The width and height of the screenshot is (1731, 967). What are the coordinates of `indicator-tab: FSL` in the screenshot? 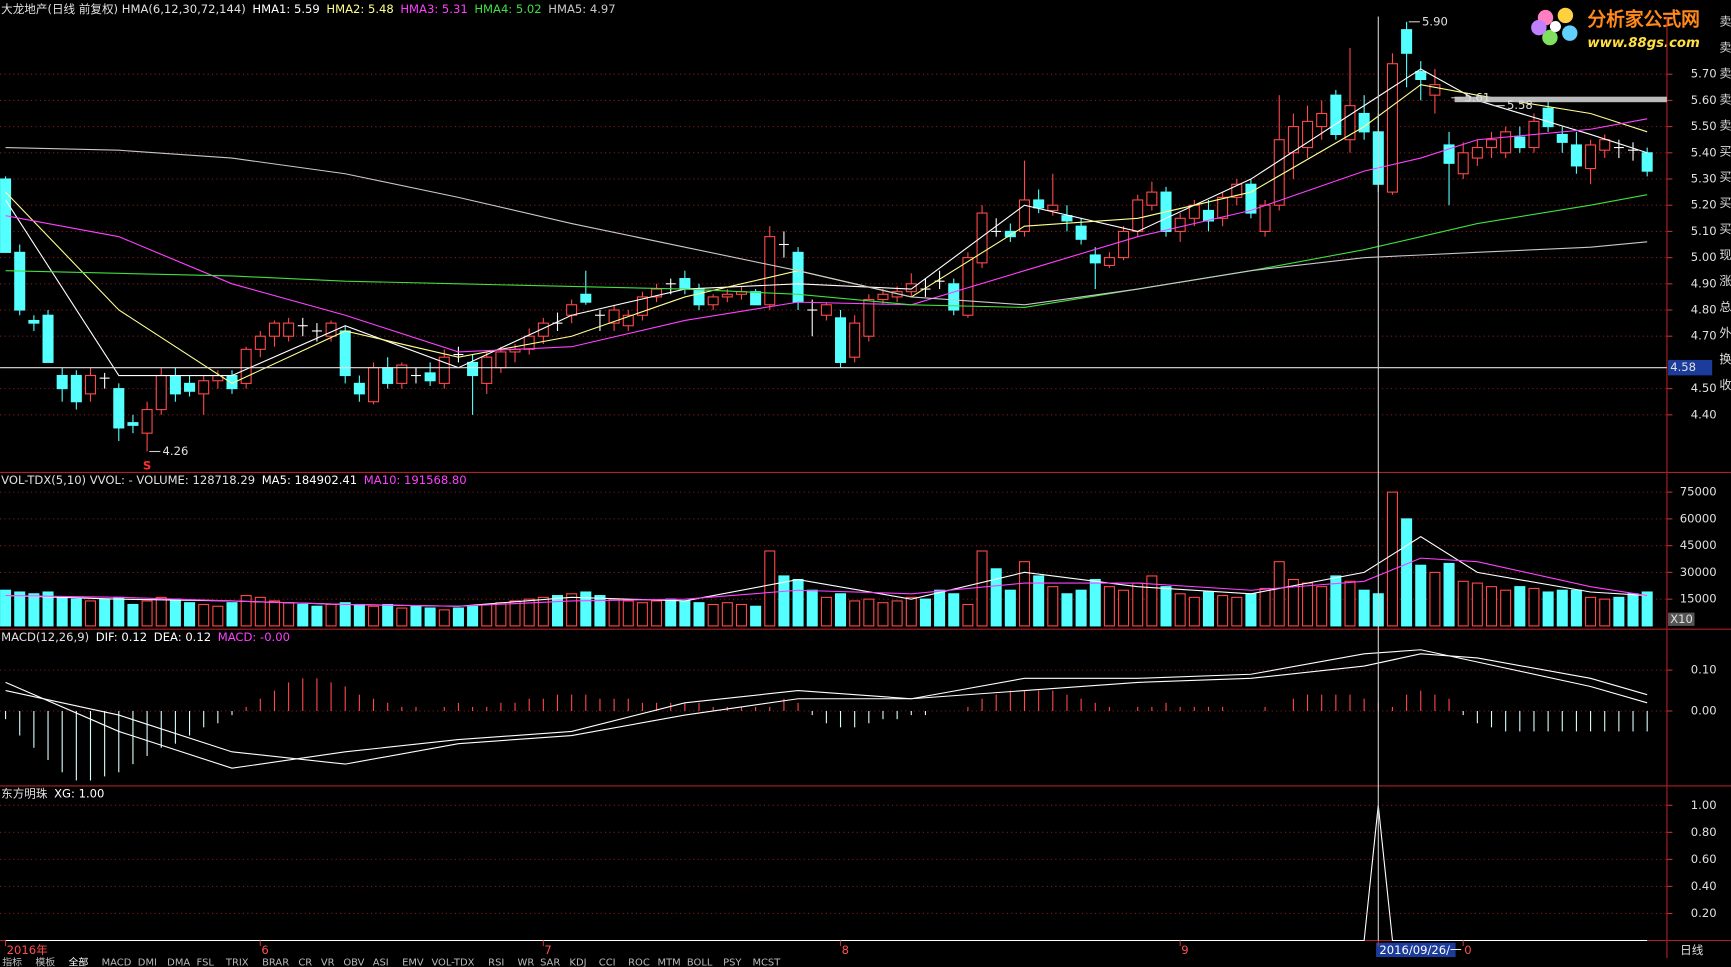 It's located at (206, 962).